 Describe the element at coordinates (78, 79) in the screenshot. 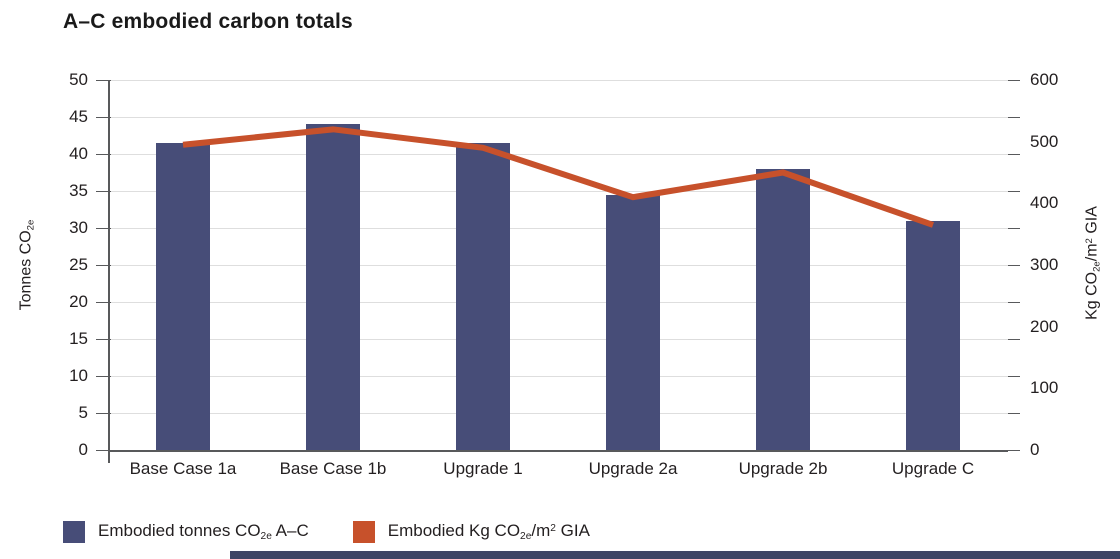

I see `left-axis-tick-label: 50` at that location.